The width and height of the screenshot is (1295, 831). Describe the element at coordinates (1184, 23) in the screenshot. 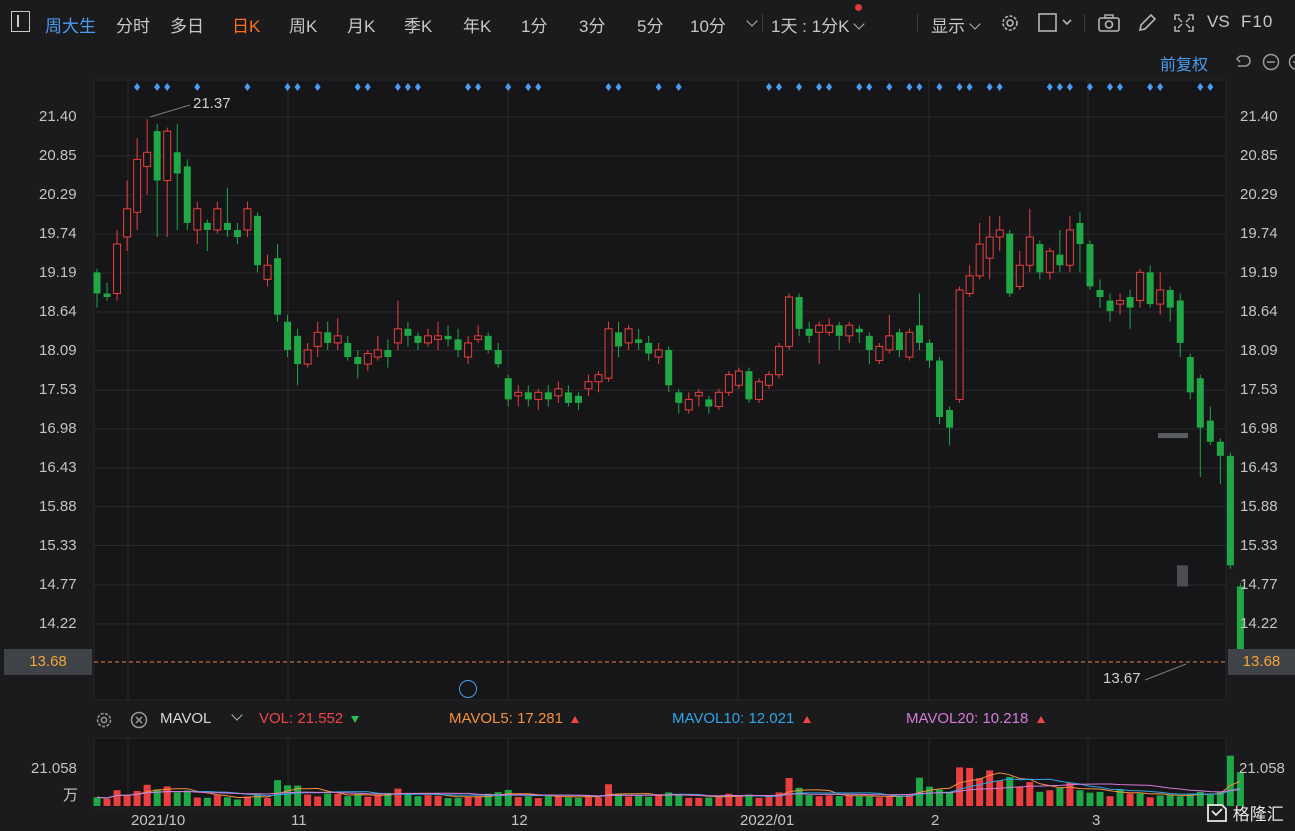

I see `fullscreen-icon` at that location.